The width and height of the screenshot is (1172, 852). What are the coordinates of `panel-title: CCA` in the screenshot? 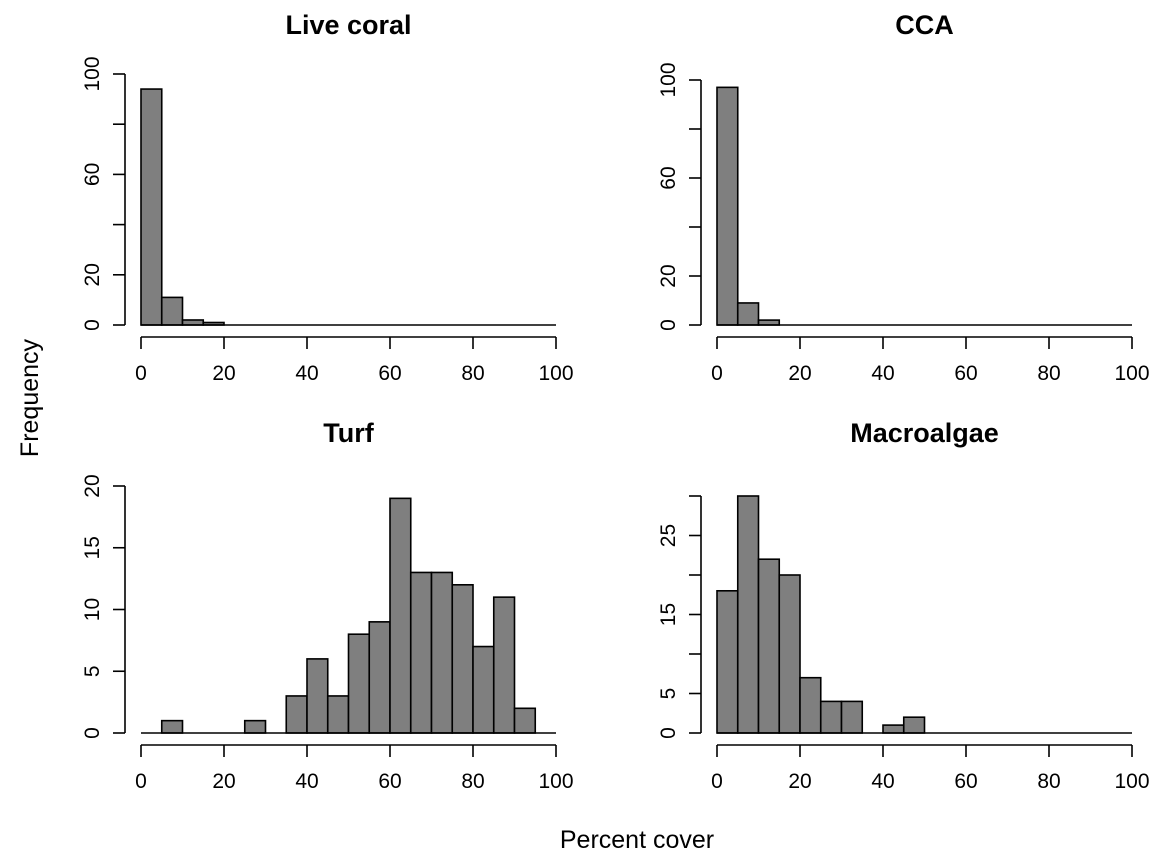 It's located at (924, 25).